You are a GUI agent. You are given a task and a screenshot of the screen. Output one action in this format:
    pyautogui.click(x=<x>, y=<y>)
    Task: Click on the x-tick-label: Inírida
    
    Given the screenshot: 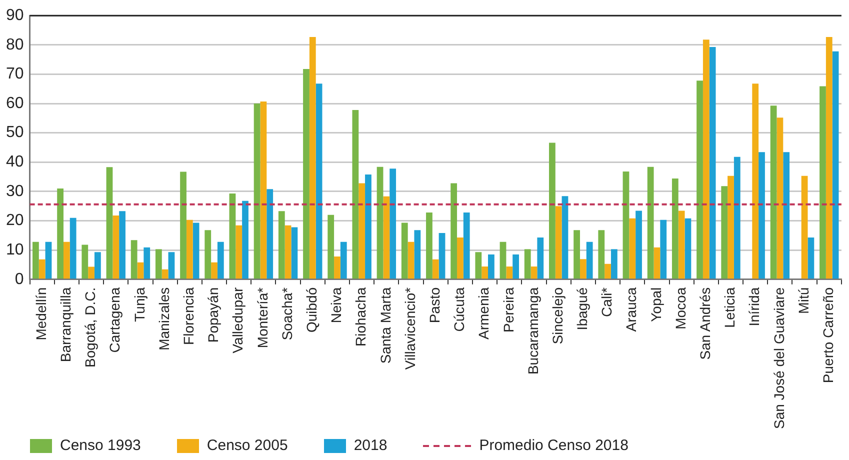 What is the action you would take?
    pyautogui.click(x=754, y=306)
    